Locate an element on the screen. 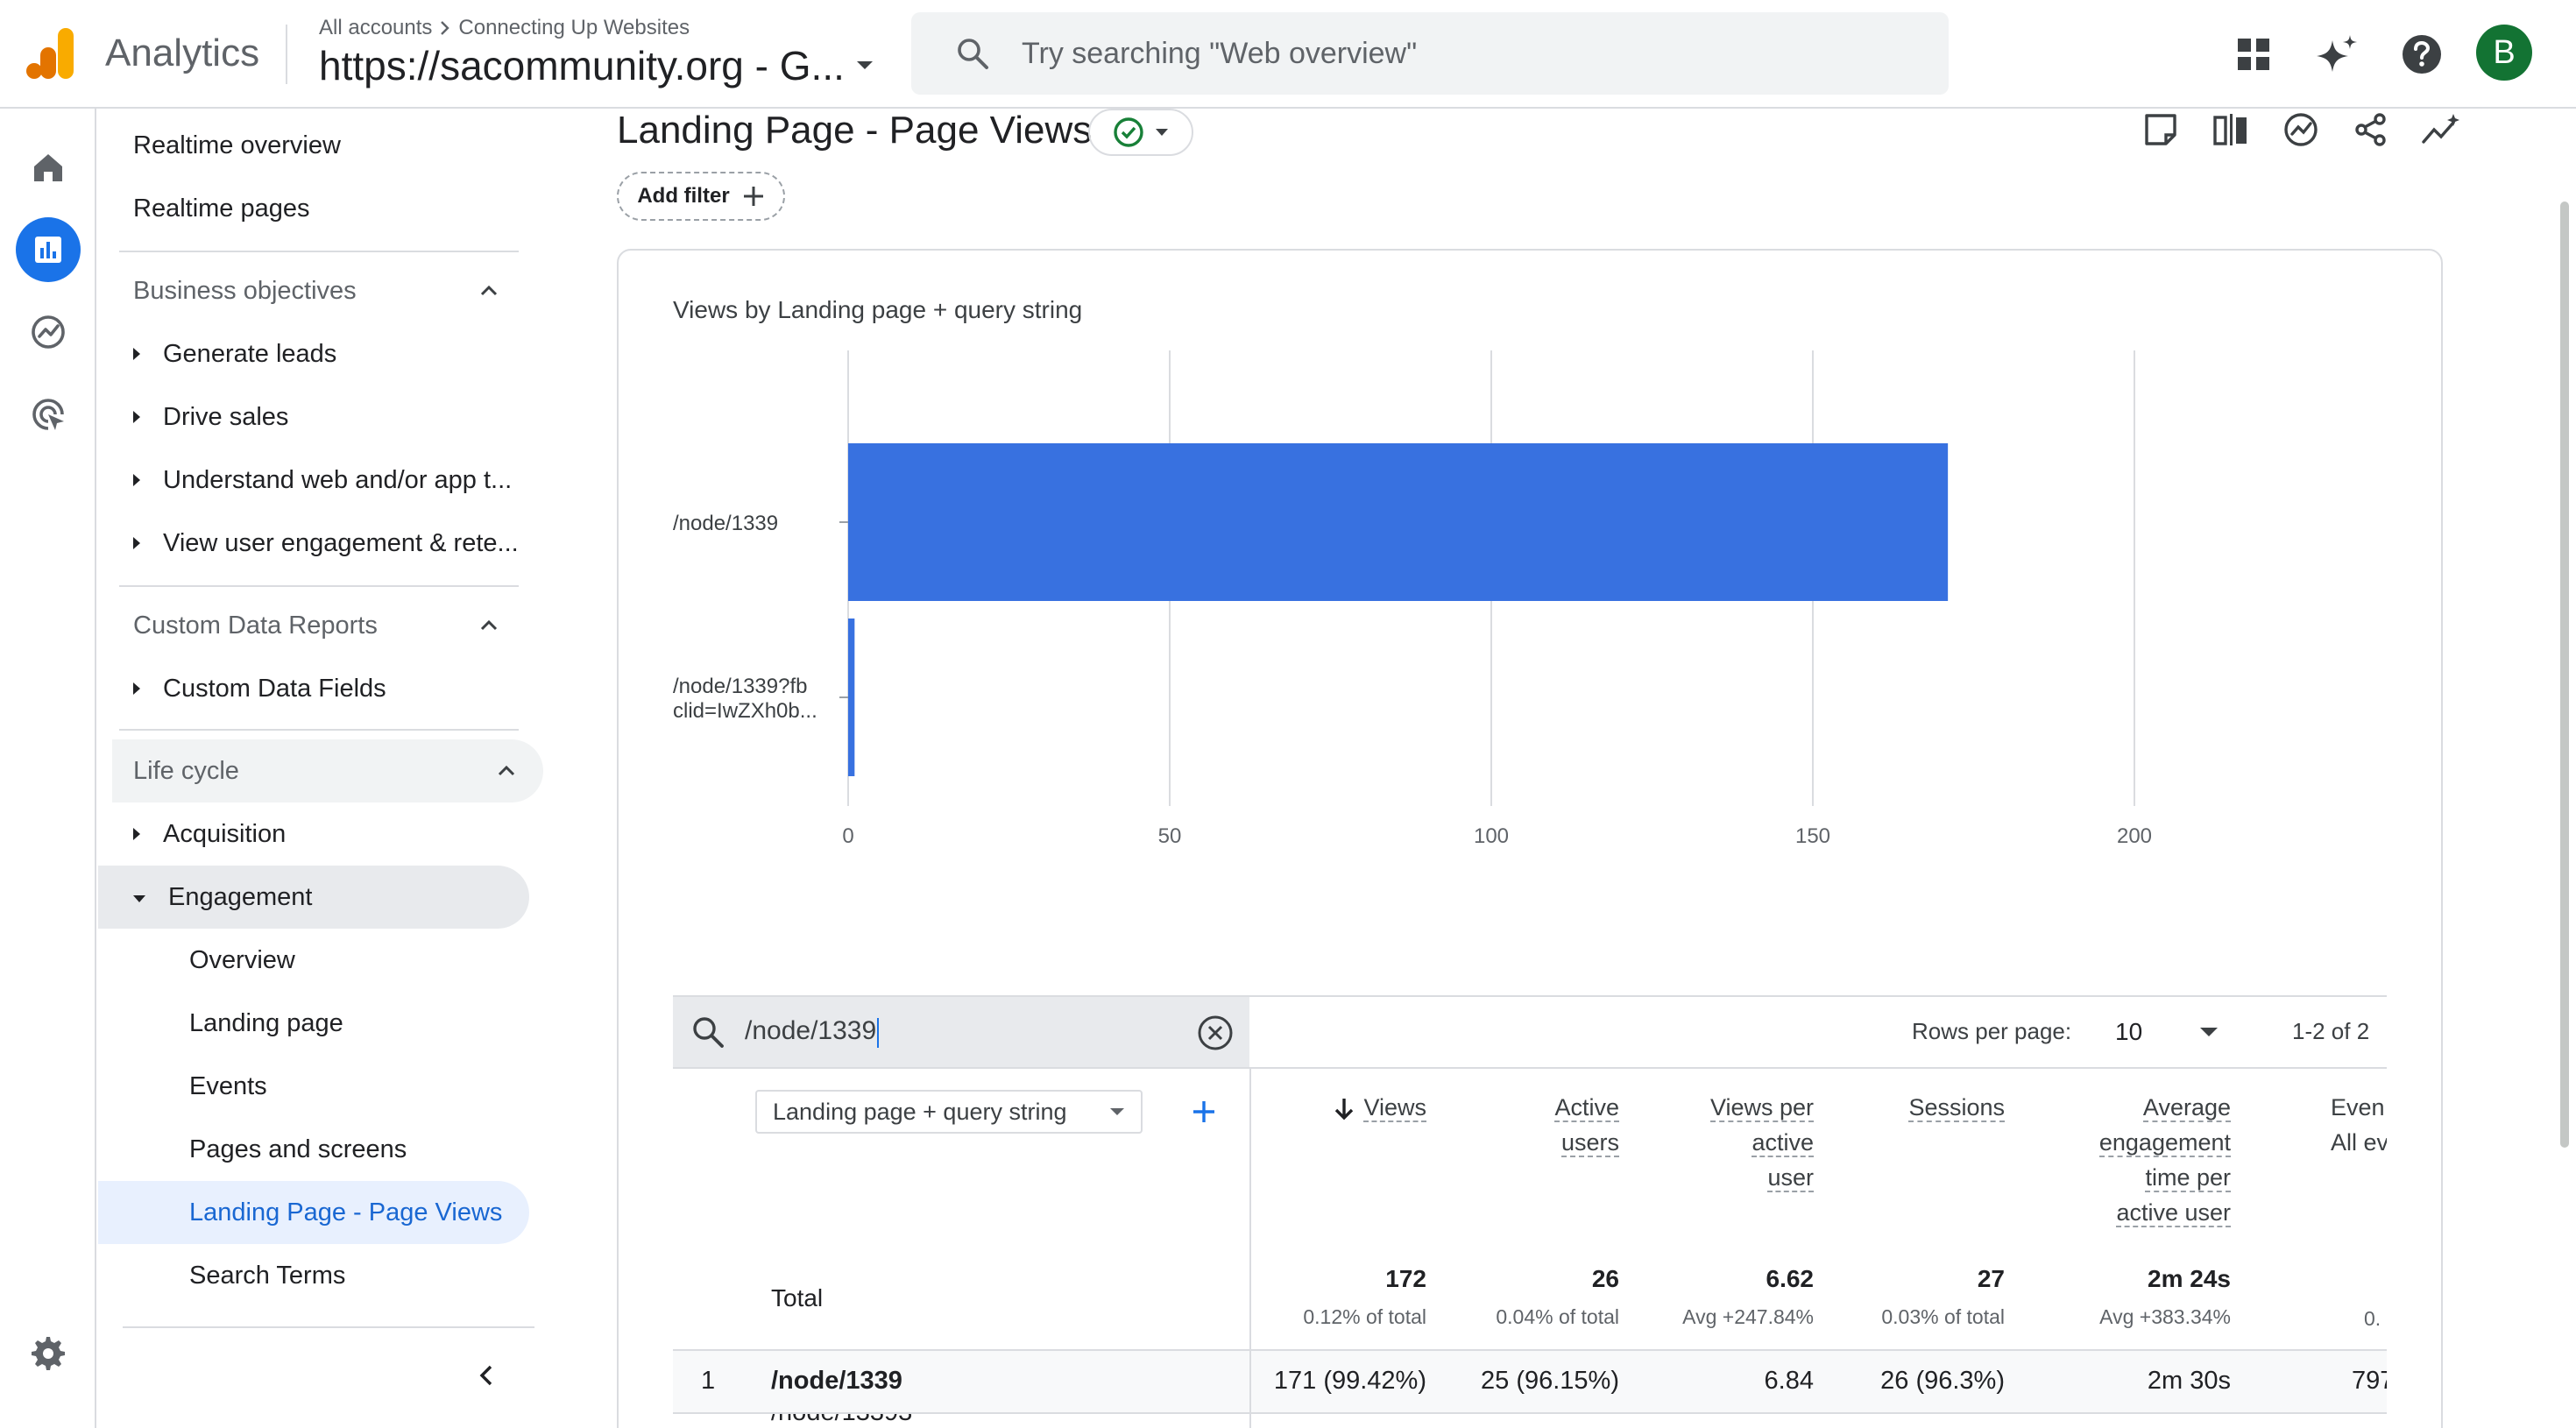 The width and height of the screenshot is (2576, 1428). dimension-select: Landing page + query string is located at coordinates (949, 1112).